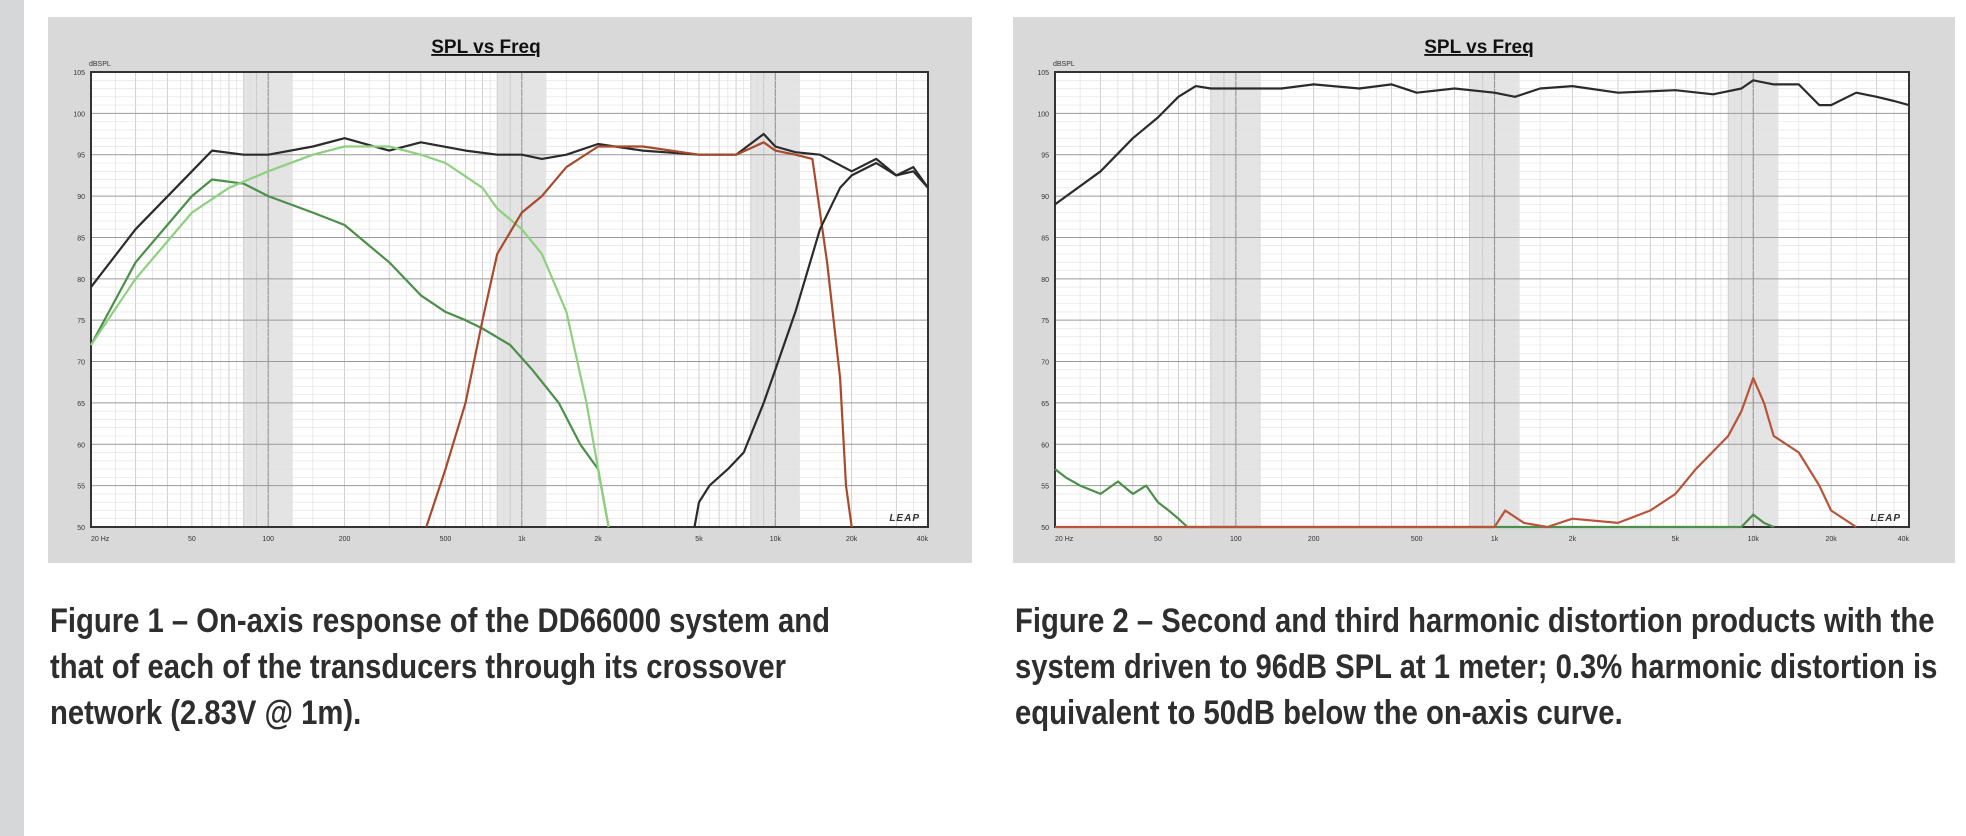 The width and height of the screenshot is (1966, 836). What do you see at coordinates (598, 539) in the screenshot?
I see `c1-x-tick-label: 2k` at bounding box center [598, 539].